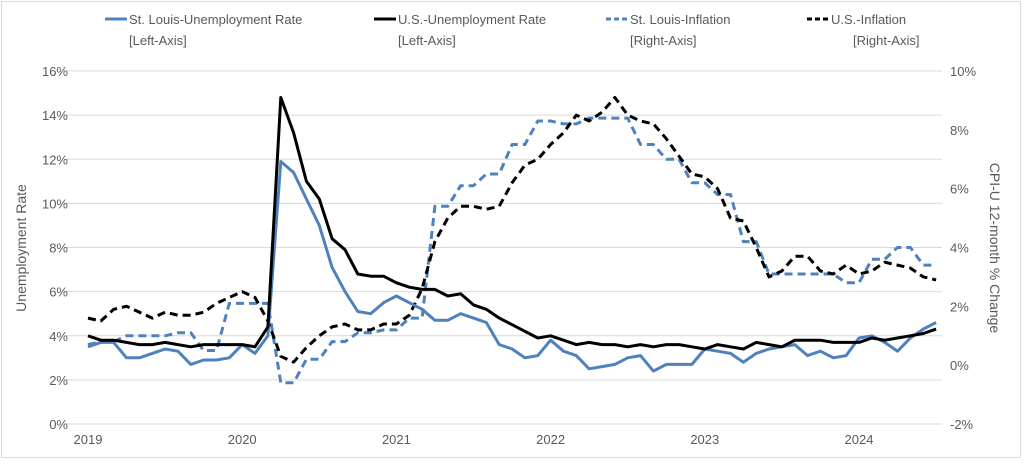  What do you see at coordinates (58, 292) in the screenshot?
I see `y-tick-label: 6%` at bounding box center [58, 292].